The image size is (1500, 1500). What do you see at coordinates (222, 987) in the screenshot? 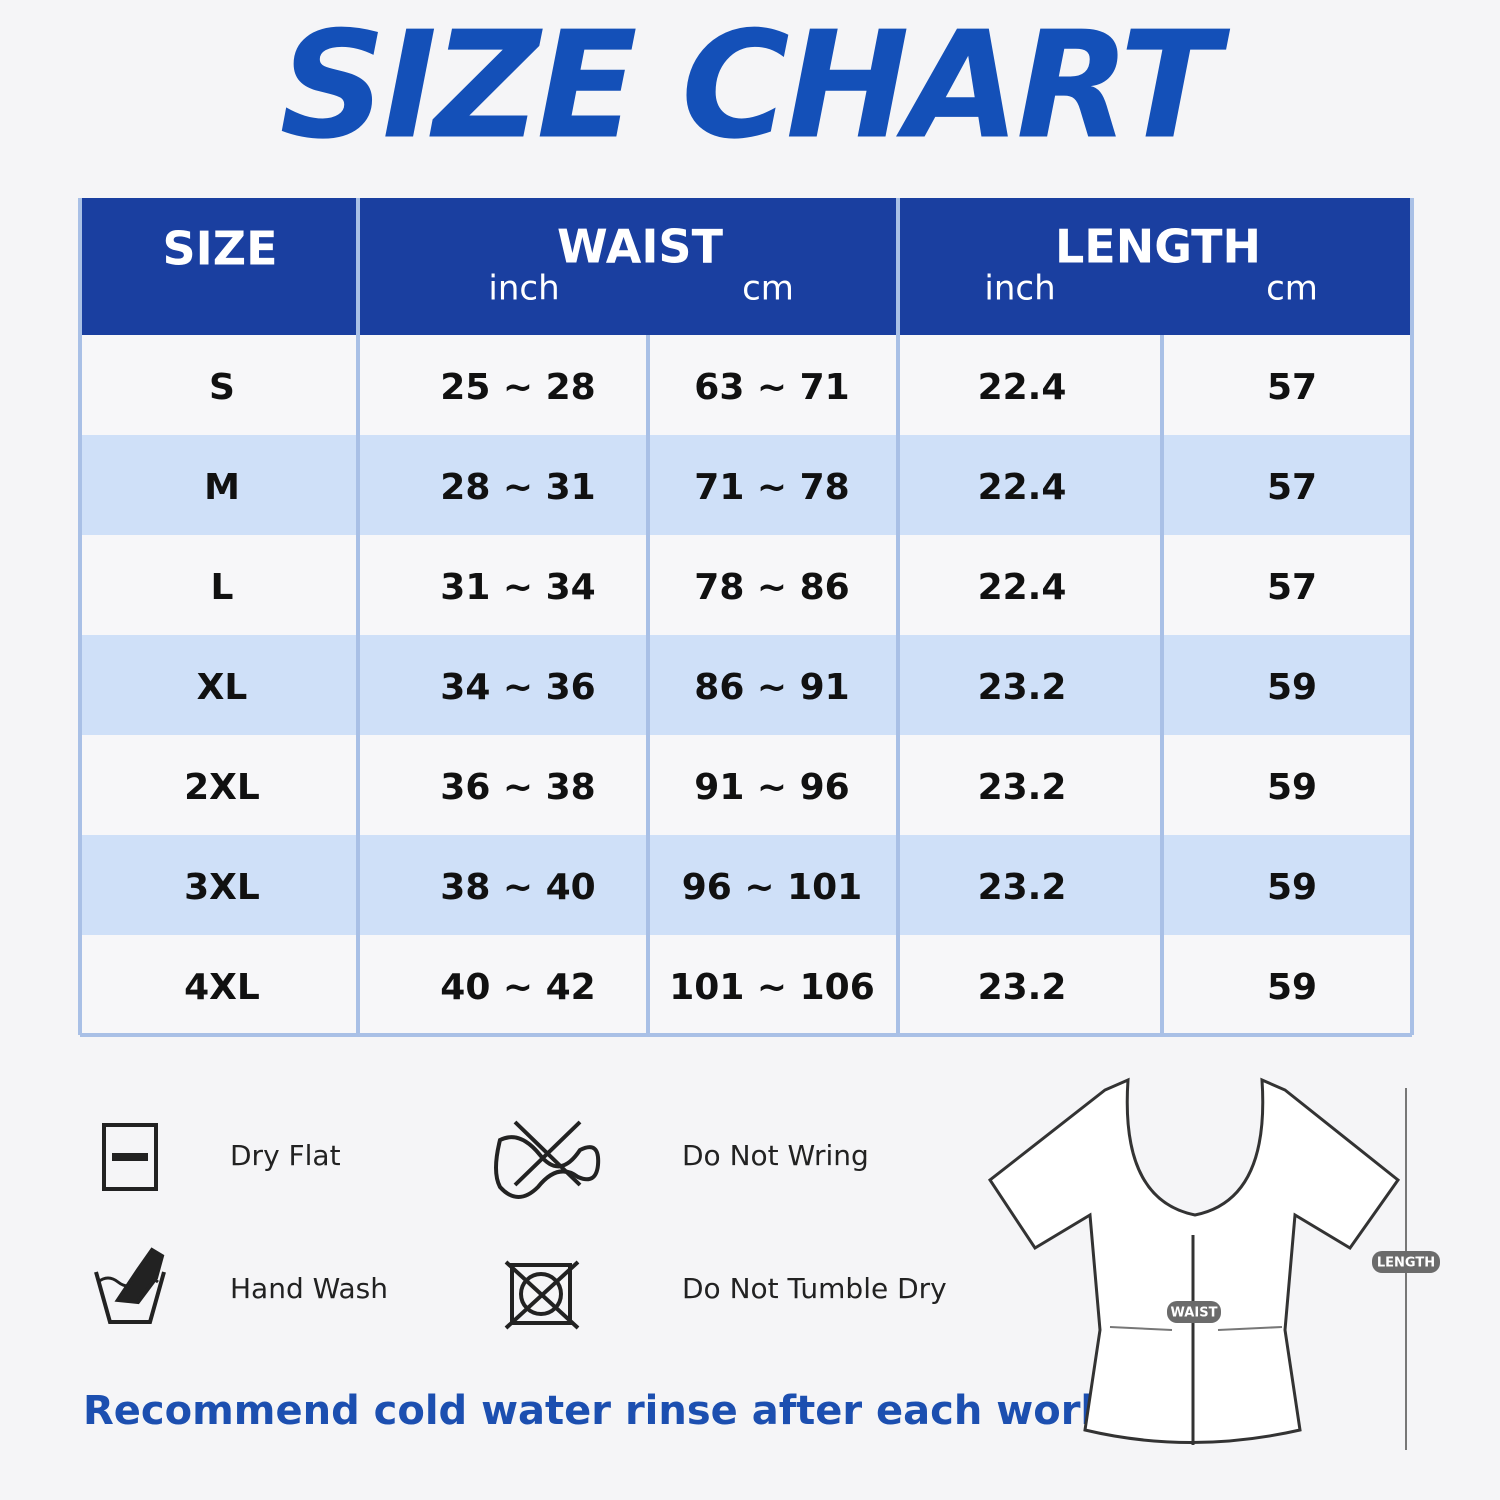
I see `table-cell: 4XL` at bounding box center [222, 987].